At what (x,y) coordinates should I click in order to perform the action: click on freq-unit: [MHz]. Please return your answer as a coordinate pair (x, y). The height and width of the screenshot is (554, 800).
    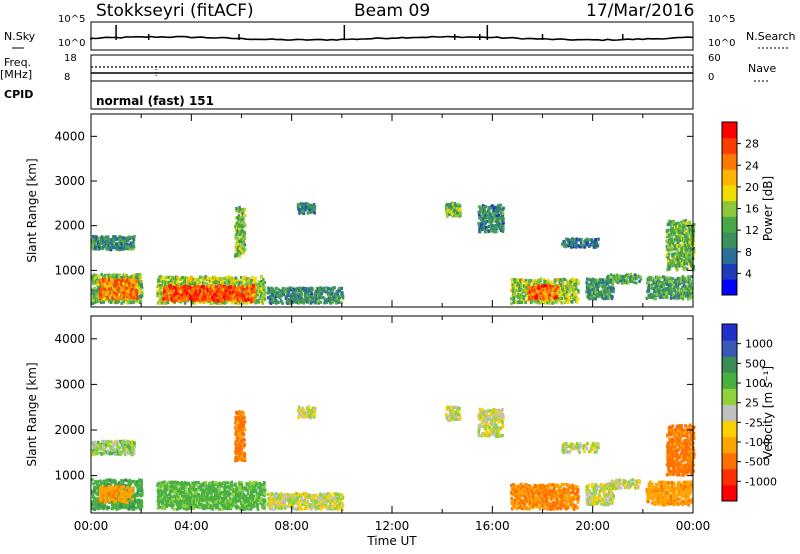
    Looking at the image, I should click on (16, 74).